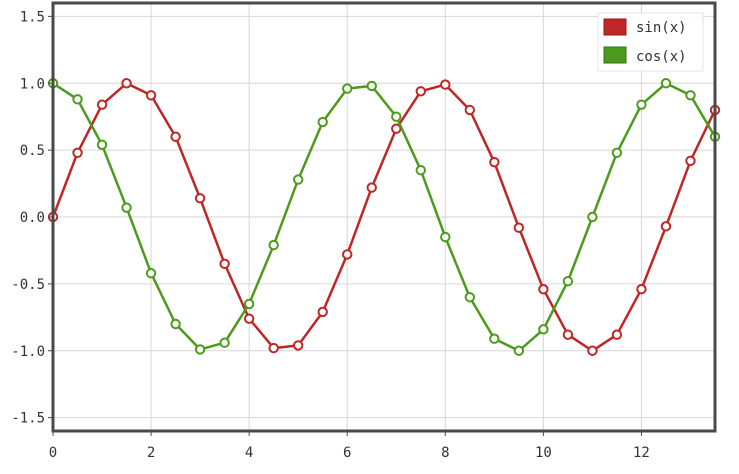 This screenshot has width=739, height=474. Describe the element at coordinates (641, 453) in the screenshot. I see `x-tick-label: 12` at that location.